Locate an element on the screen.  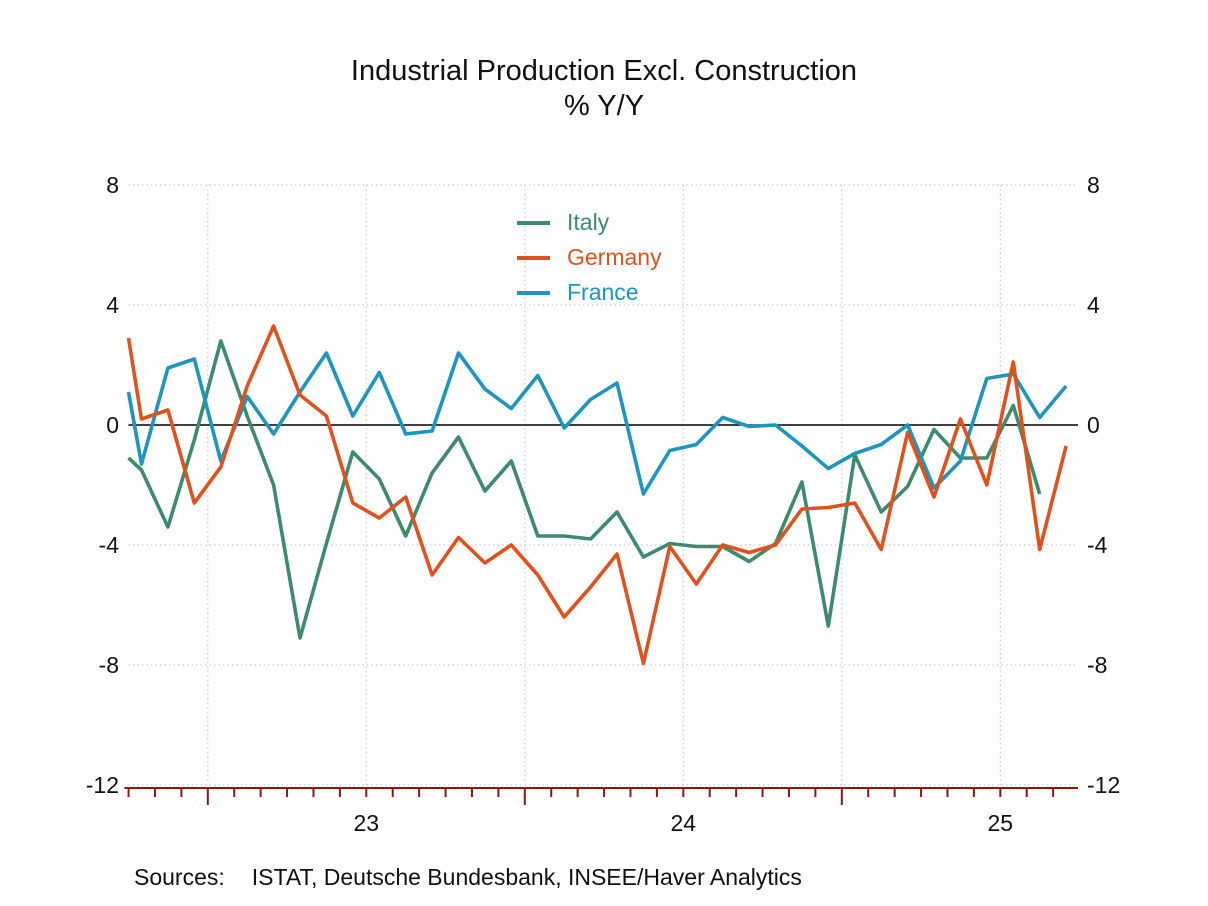
y-tick-label-right: -8 is located at coordinates (1097, 665).